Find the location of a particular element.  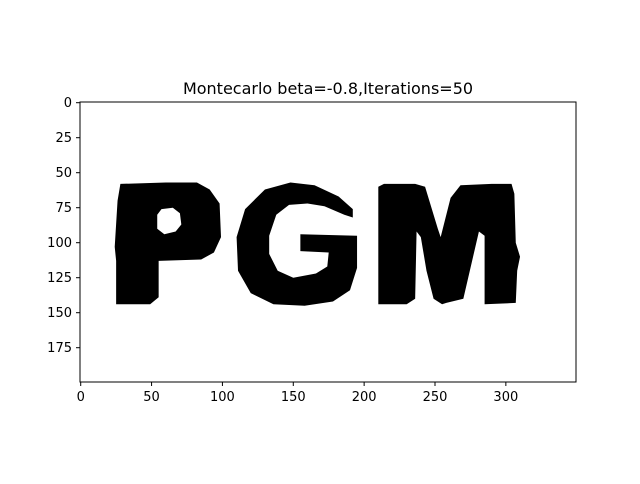

letter-p is located at coordinates (168, 243).